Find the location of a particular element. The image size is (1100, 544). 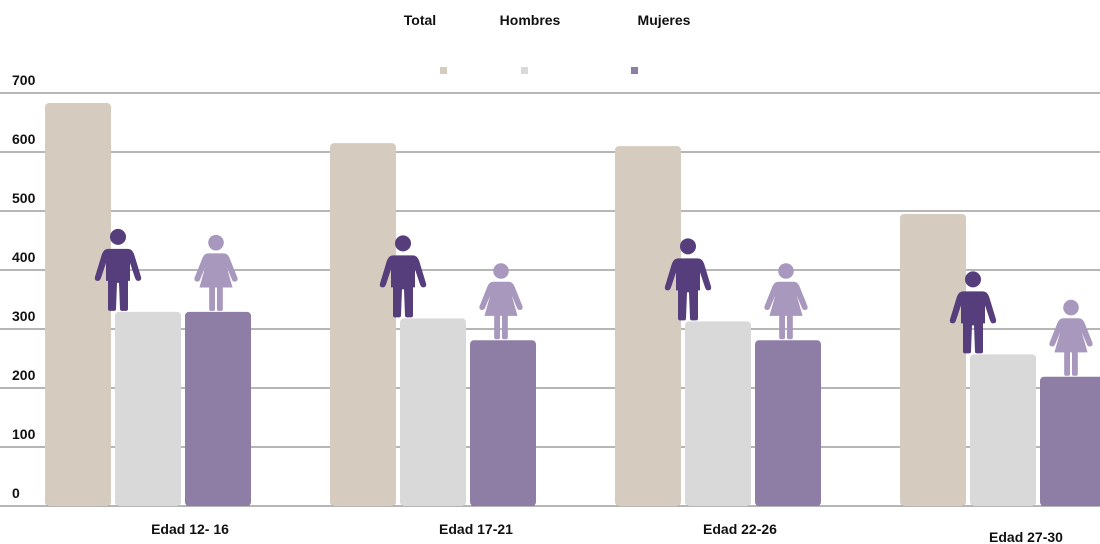

legend-swatch-total is located at coordinates (443, 70).